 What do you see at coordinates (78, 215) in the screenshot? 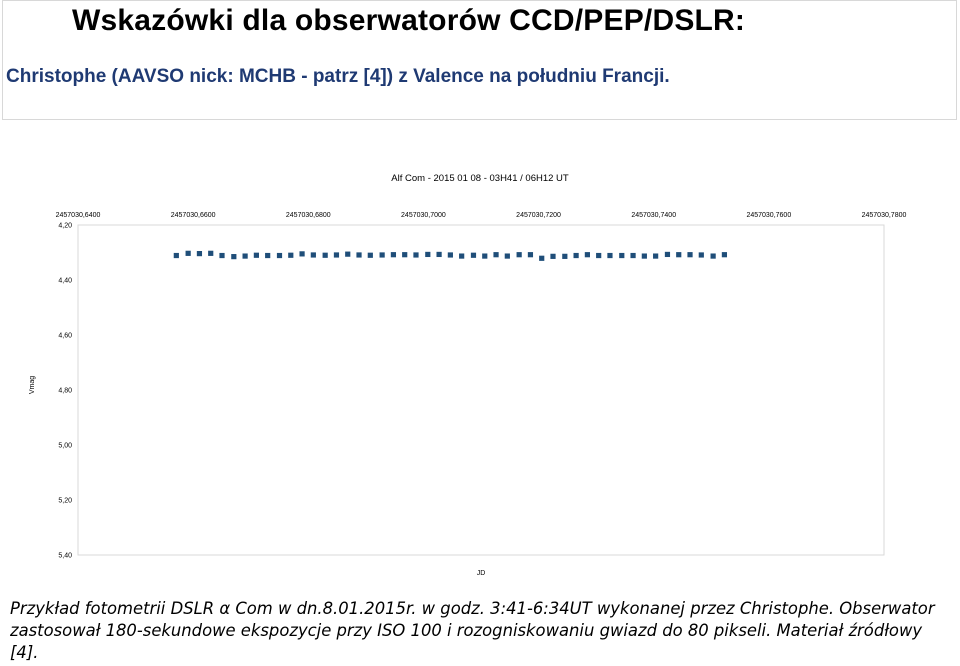
I see `x-tick-label: 2457030,6400` at bounding box center [78, 215].